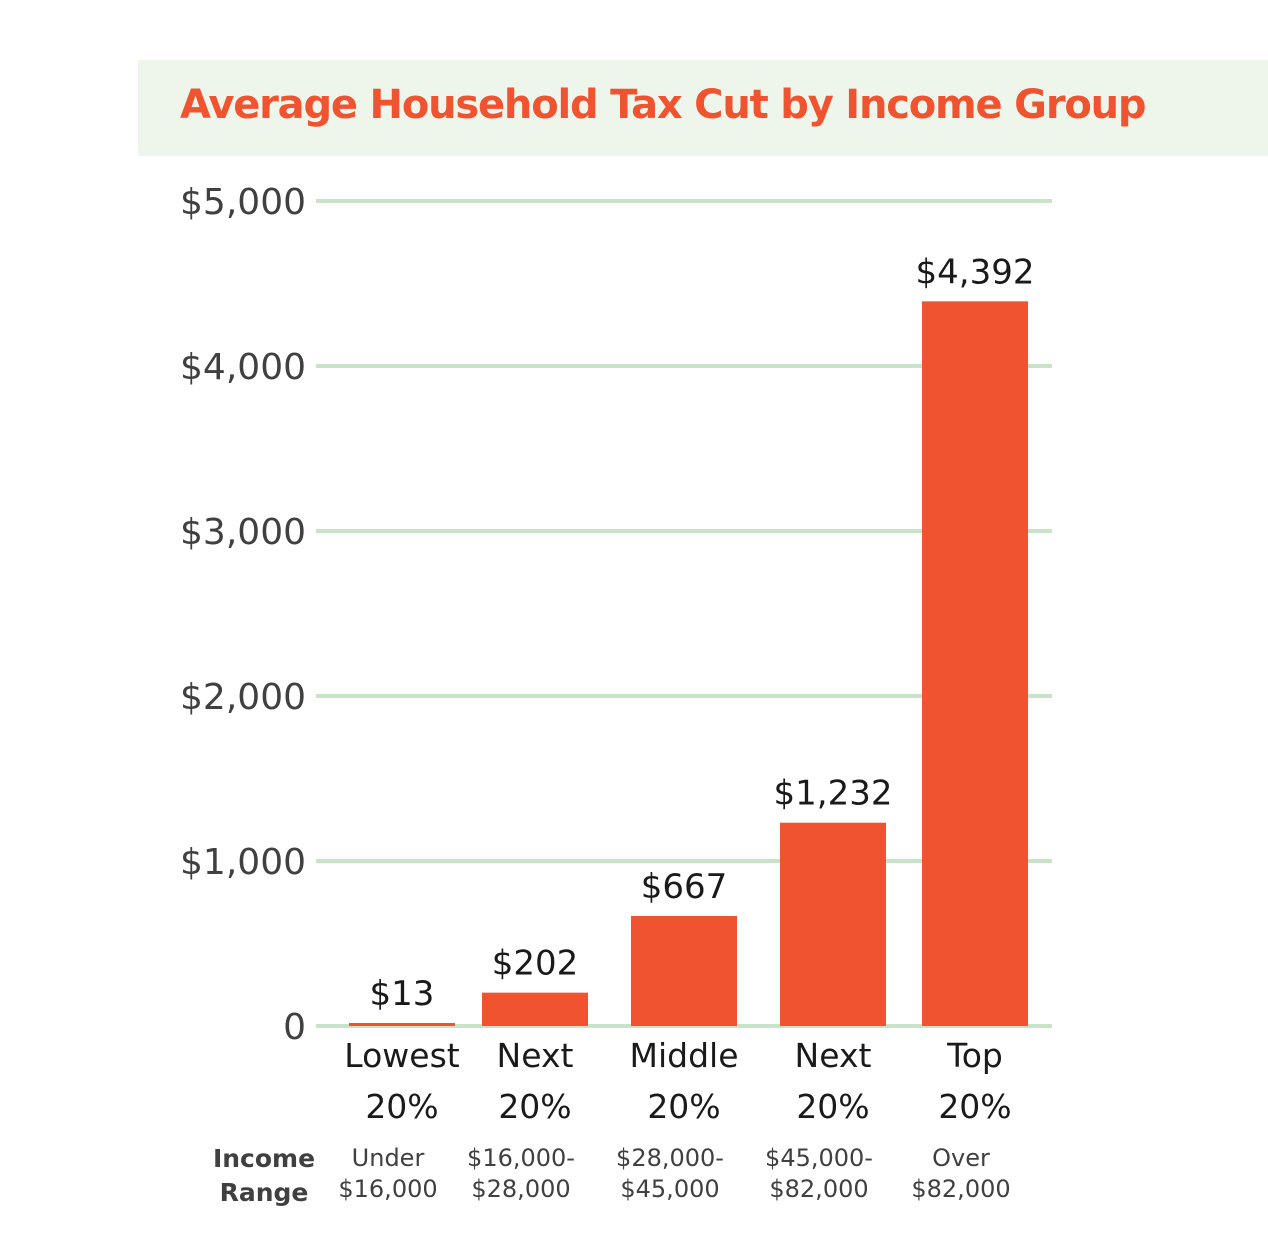 The image size is (1268, 1242). What do you see at coordinates (961, 1158) in the screenshot?
I see `income-range-label: Over` at bounding box center [961, 1158].